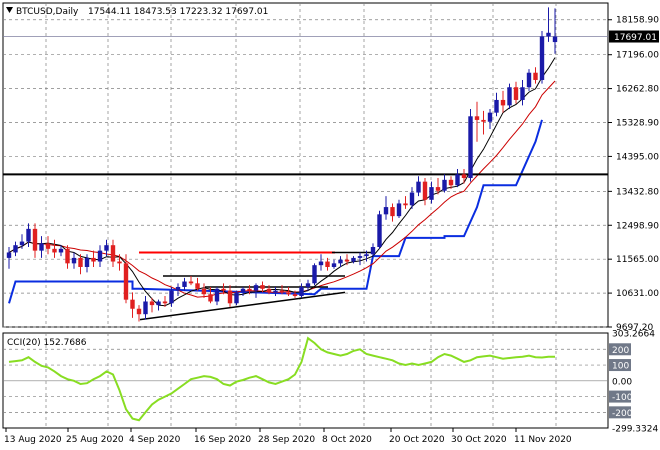 The image size is (660, 450). What do you see at coordinates (637, 157) in the screenshot?
I see `price-label: 14395.00` at bounding box center [637, 157].